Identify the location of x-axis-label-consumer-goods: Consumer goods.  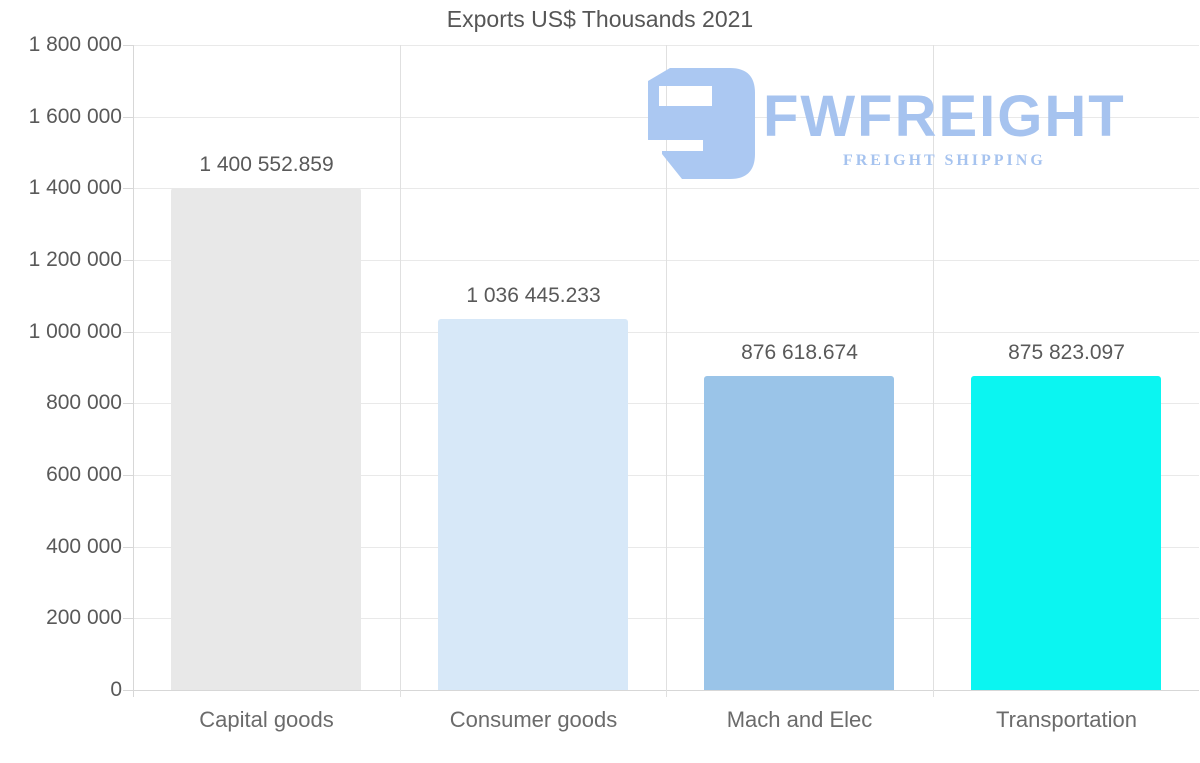
(533, 719).